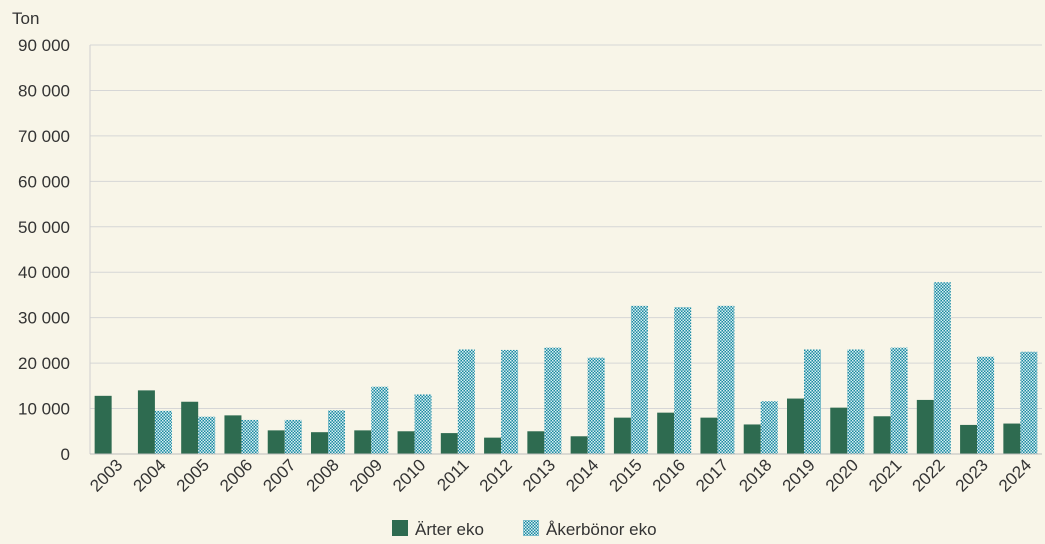  Describe the element at coordinates (928, 475) in the screenshot. I see `x-tick-label: 2022` at that location.